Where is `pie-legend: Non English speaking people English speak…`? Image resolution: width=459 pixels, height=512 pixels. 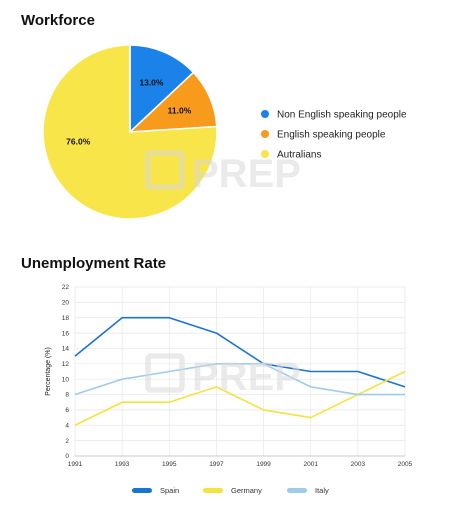
pie-legend: Non English speaking people English speak… is located at coordinates (334, 135).